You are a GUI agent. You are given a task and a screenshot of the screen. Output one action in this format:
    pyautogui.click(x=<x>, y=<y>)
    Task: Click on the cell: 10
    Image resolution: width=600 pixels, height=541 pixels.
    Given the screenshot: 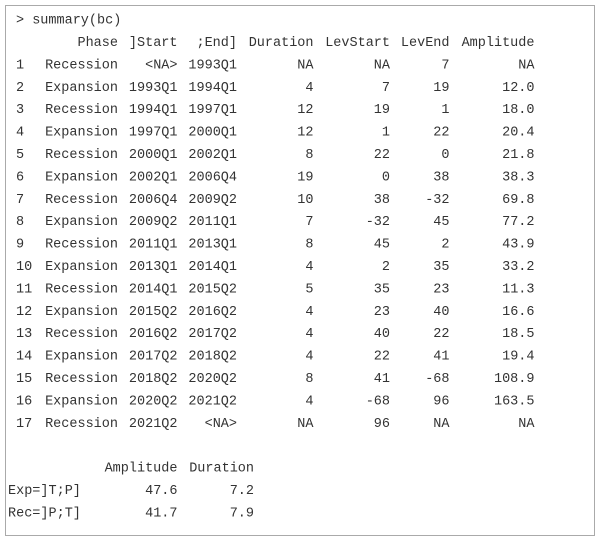 What is the action you would take?
    pyautogui.click(x=305, y=200)
    